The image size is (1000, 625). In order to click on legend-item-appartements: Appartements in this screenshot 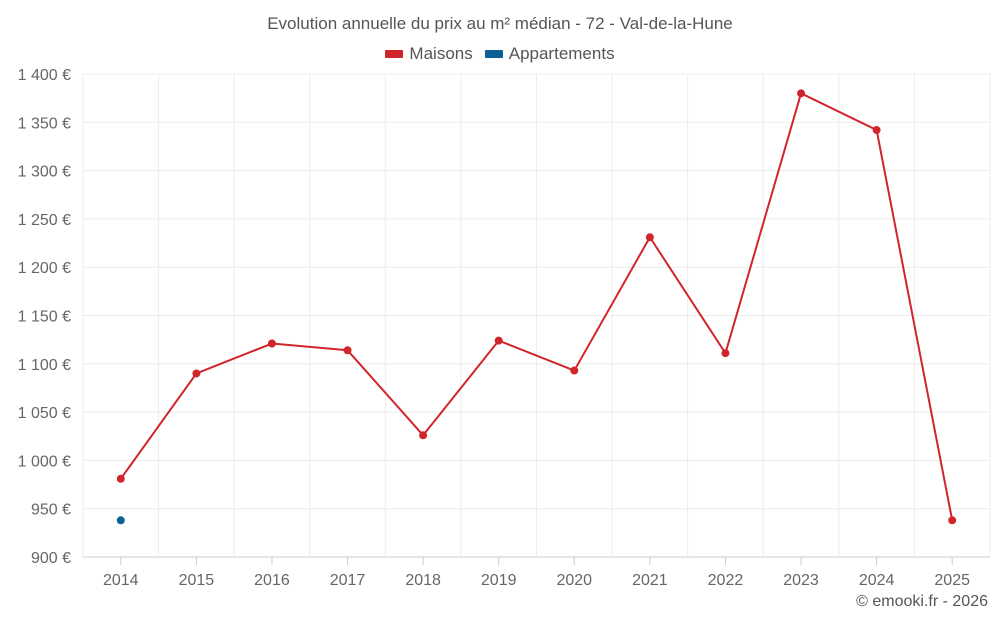, I will do `click(549, 54)`.